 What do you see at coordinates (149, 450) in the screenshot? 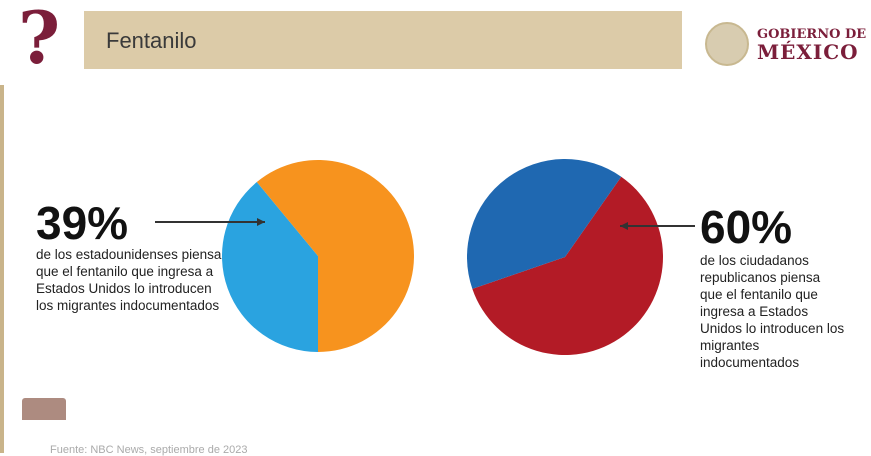
I see `source-note: Fuente: NBC News, septiembre de 2023` at bounding box center [149, 450].